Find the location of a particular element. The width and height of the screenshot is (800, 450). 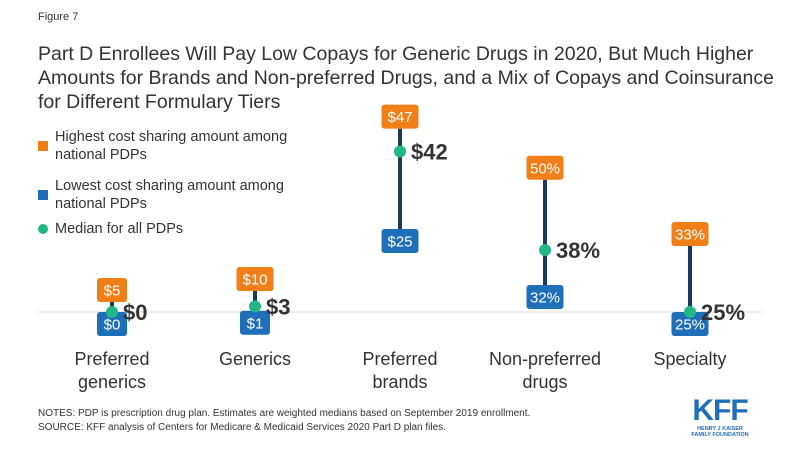

low-value-label: 25% is located at coordinates (690, 325).